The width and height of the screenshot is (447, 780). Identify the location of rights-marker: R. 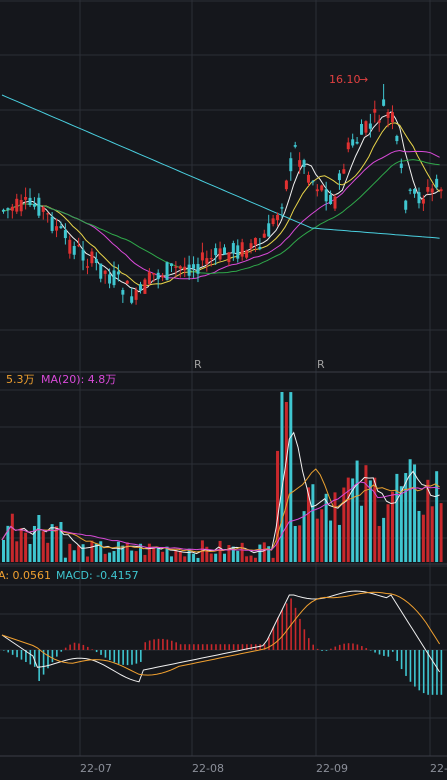
(198, 364).